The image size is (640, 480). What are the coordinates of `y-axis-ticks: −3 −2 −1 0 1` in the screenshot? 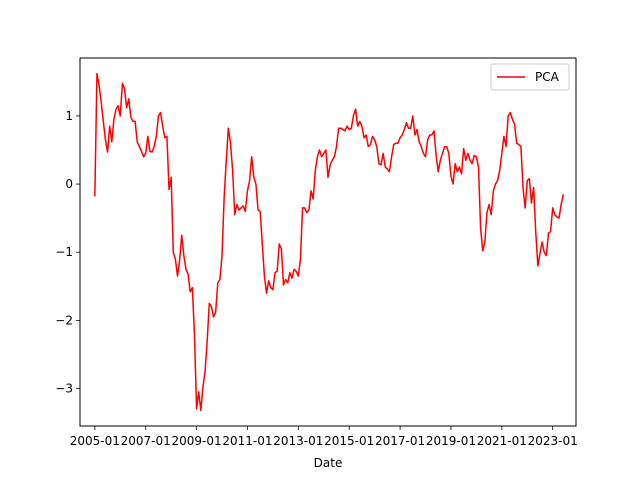 It's located at (67, 252).